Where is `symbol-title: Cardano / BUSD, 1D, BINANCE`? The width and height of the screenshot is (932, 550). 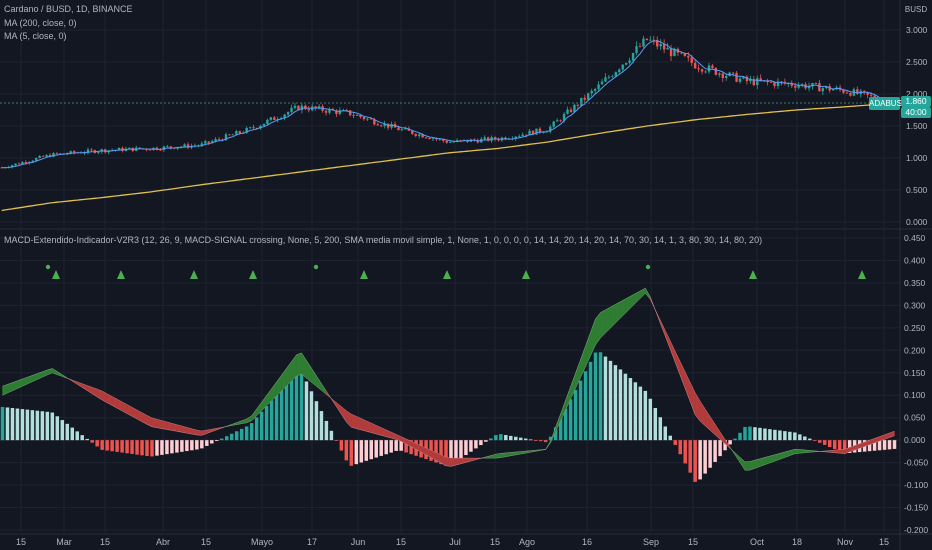 symbol-title: Cardano / BUSD, 1D, BINANCE is located at coordinates (68, 9).